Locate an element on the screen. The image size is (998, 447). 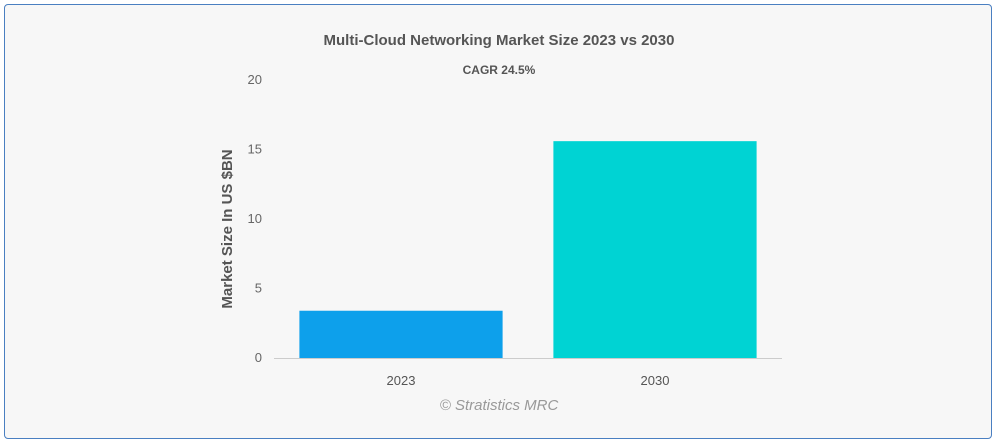
chart-subtitle: CAGR 24.5% is located at coordinates (499, 70).